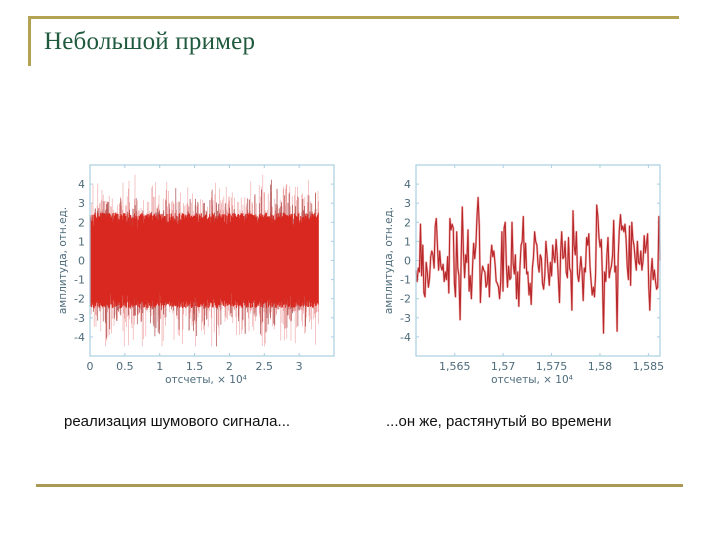  I want to click on x-tick-label: 1, so click(159, 366).